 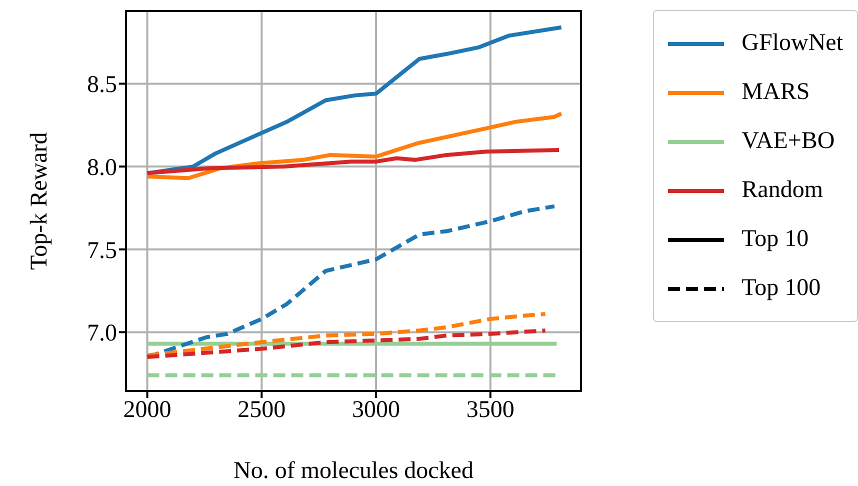 What do you see at coordinates (102, 85) in the screenshot?
I see `y-tick-label: 8.5` at bounding box center [102, 85].